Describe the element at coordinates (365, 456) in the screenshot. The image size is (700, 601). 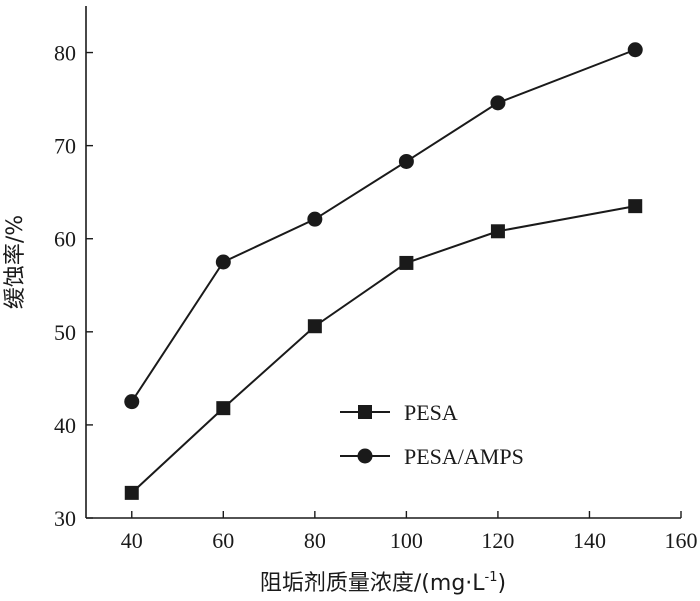
I see `legend-marker-pesa-amps` at that location.